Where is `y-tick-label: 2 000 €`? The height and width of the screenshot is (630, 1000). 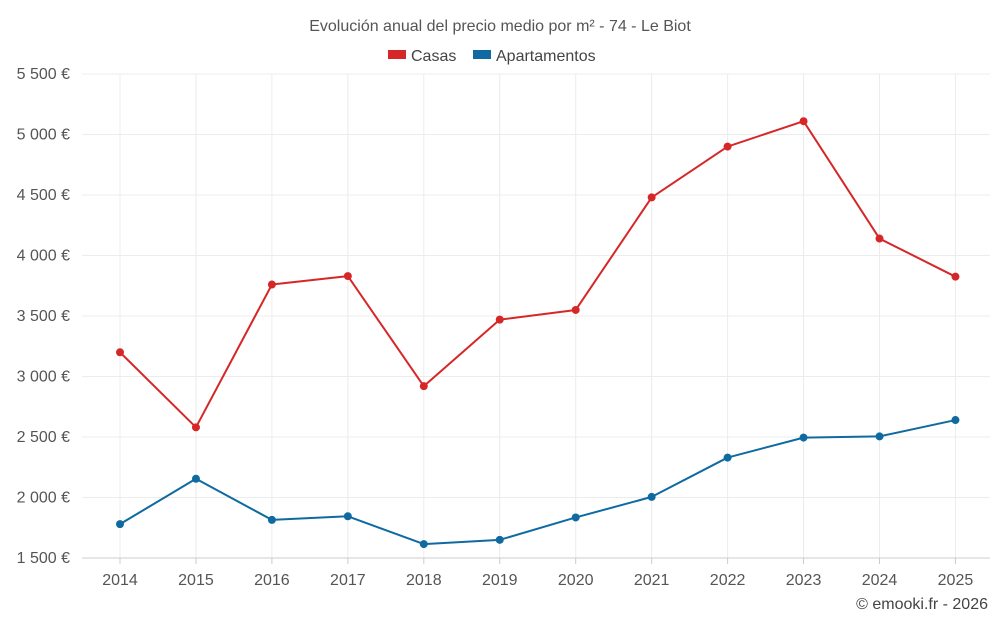 y-tick-label: 2 000 € is located at coordinates (43, 498).